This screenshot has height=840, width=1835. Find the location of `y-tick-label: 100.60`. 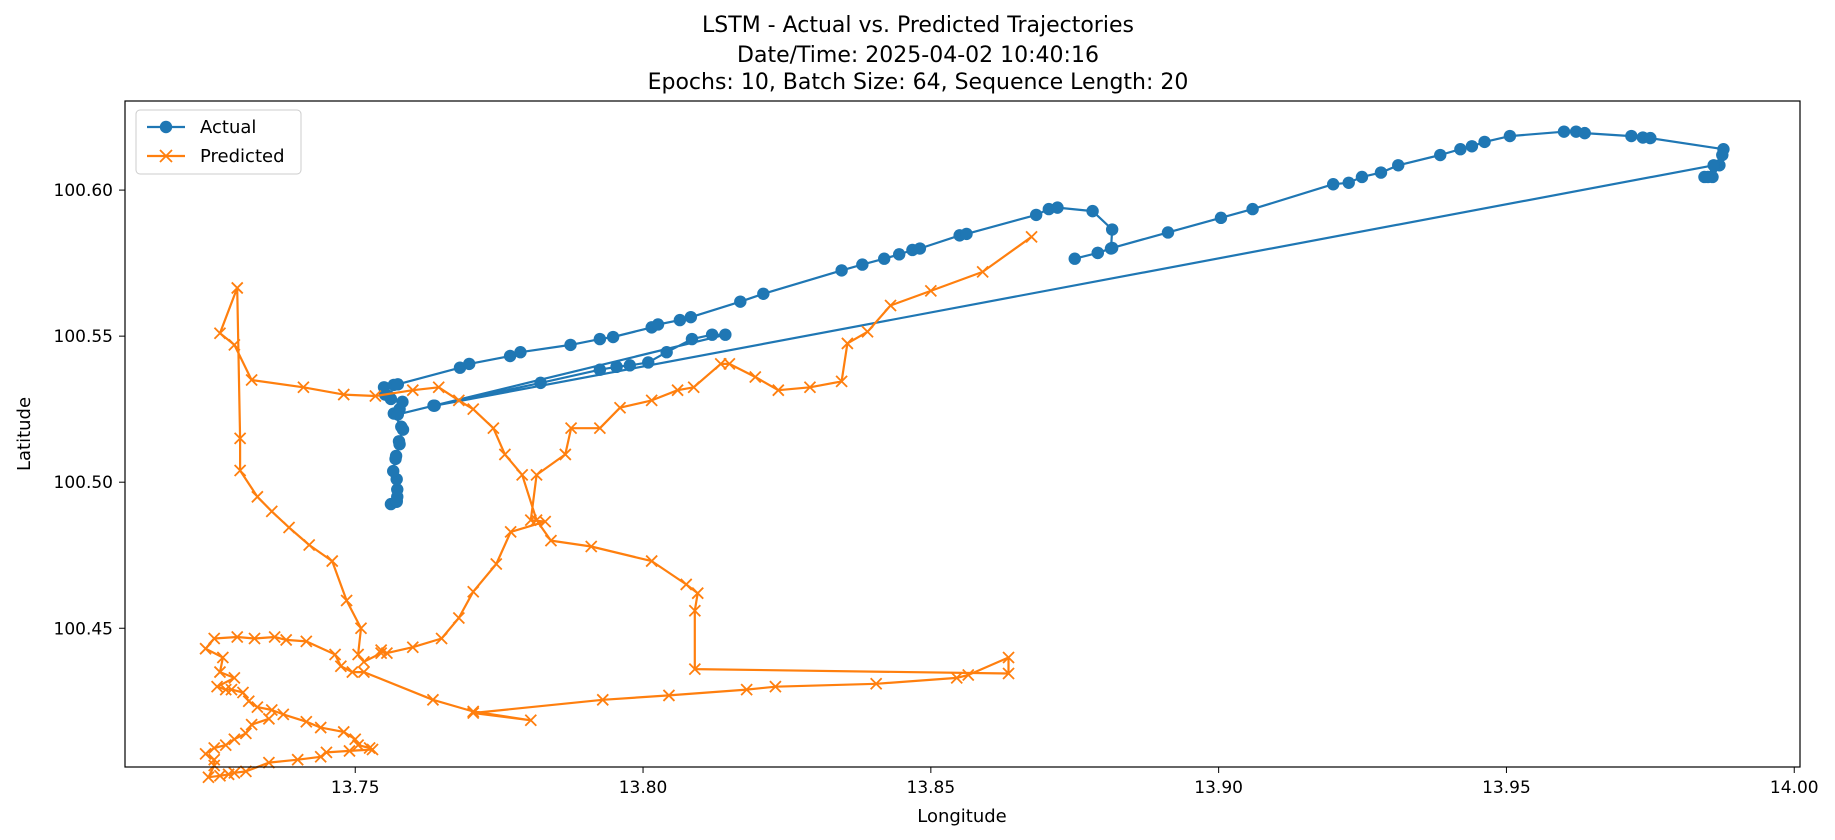

y-tick-label: 100.60 is located at coordinates (83, 191).